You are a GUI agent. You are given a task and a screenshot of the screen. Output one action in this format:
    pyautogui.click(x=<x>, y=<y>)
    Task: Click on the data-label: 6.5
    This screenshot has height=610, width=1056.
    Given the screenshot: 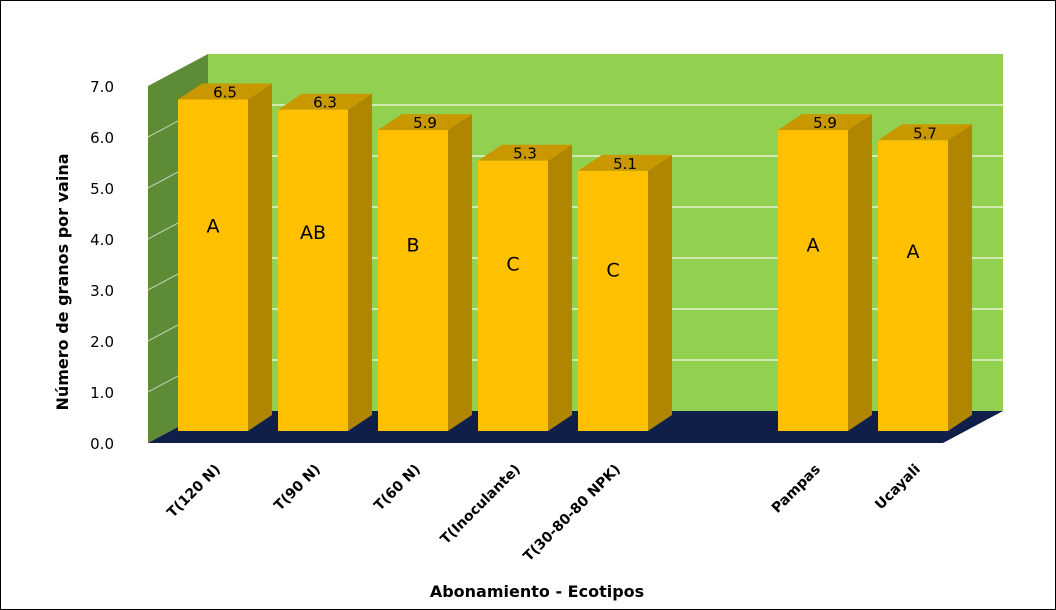 What is the action you would take?
    pyautogui.click(x=225, y=93)
    